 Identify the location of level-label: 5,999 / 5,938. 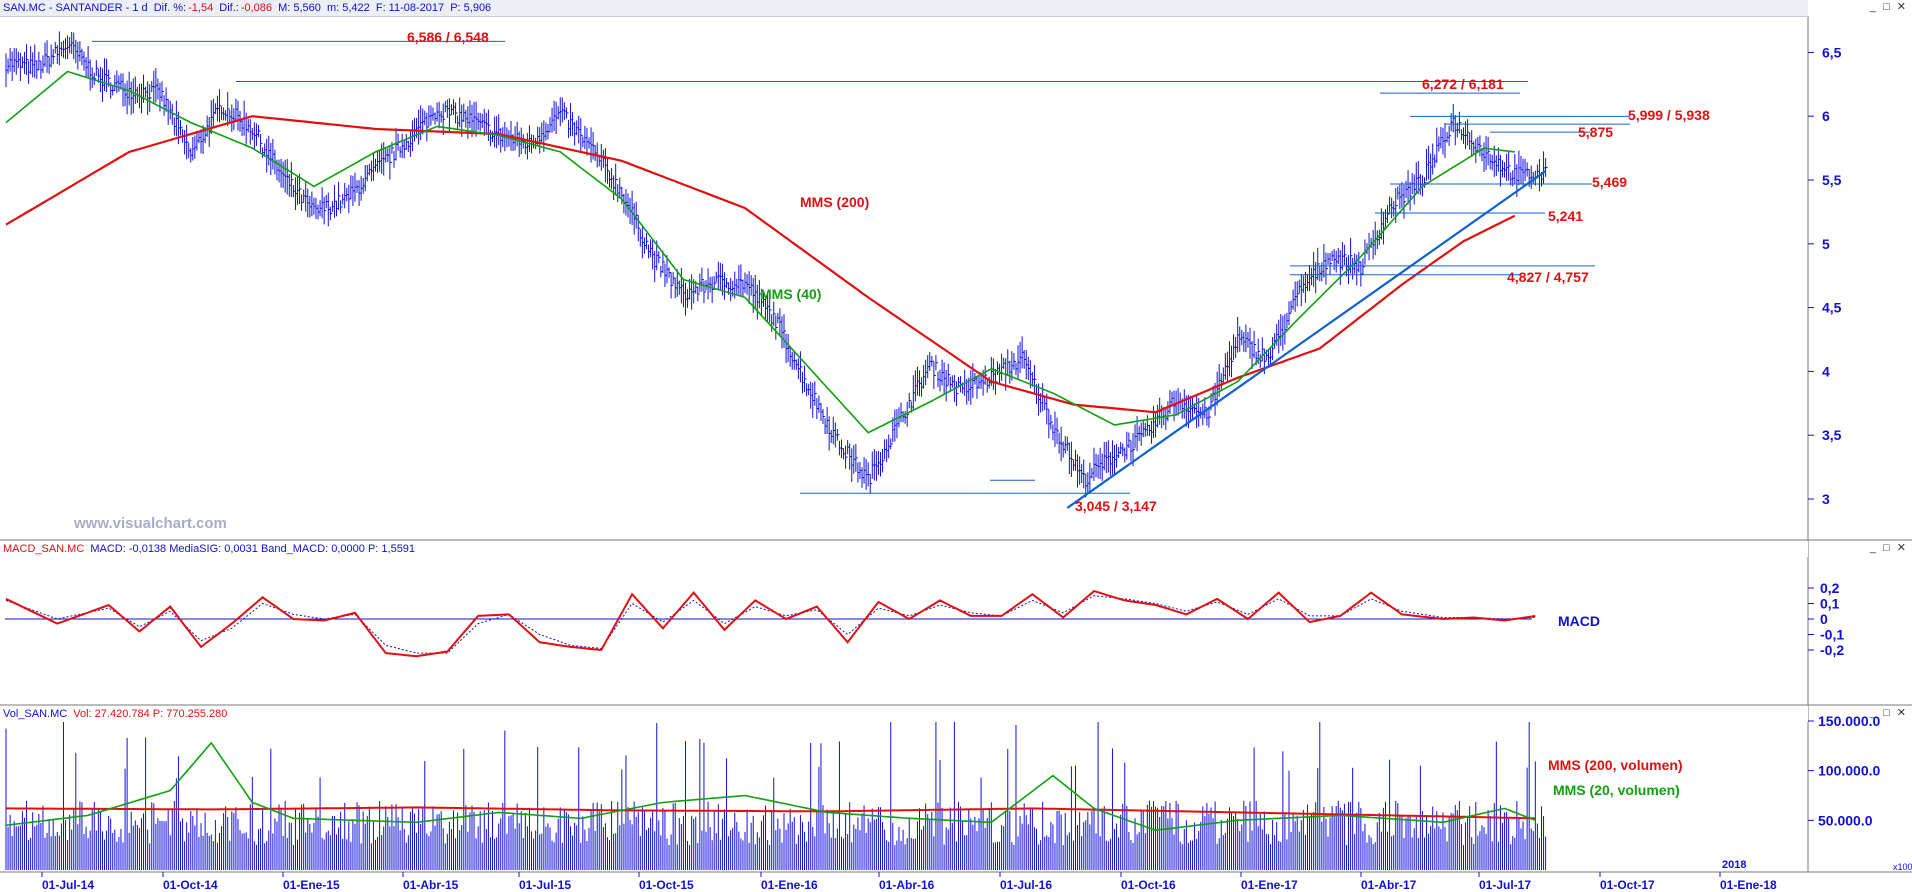
(1669, 115).